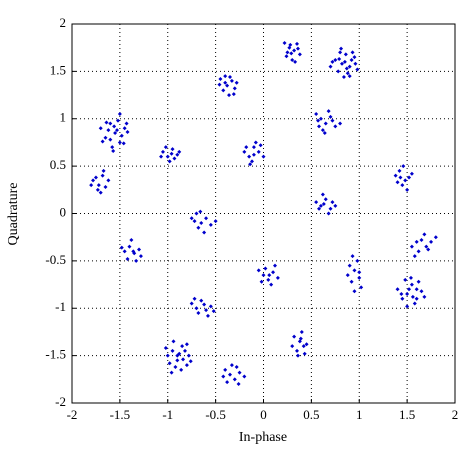  I want to click on y-tick-label: -1.5, so click(55, 354).